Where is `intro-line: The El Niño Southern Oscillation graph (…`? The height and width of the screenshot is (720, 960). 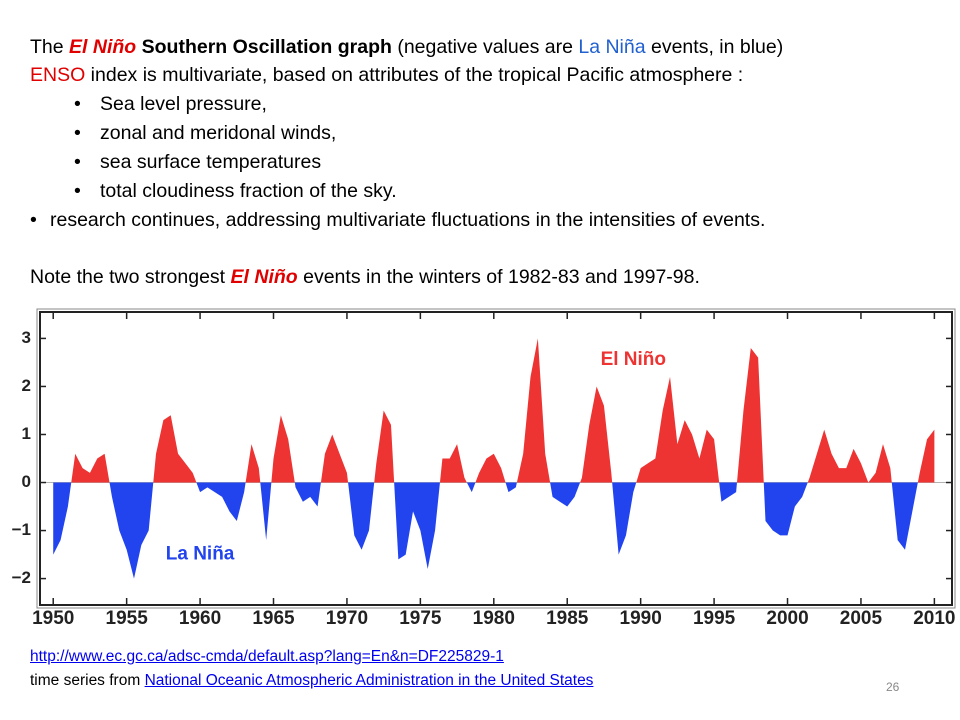 intro-line: The El Niño Southern Oscillation graph (… is located at coordinates (406, 47).